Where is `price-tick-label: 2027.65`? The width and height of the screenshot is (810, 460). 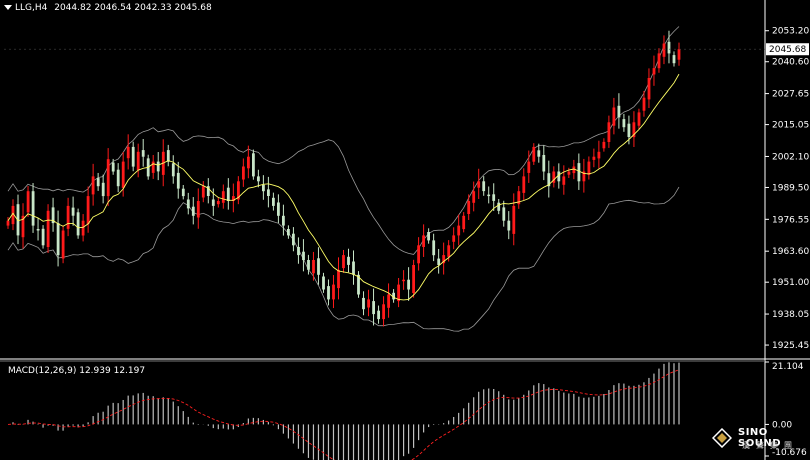
price-tick-label: 2027.65 is located at coordinates (790, 95).